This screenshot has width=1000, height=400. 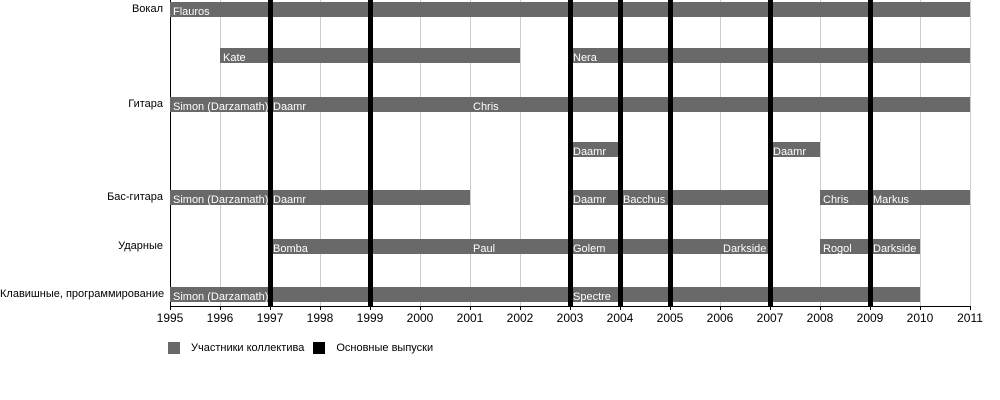 What do you see at coordinates (837, 248) in the screenshot?
I see `member-bar-label: Rogol` at bounding box center [837, 248].